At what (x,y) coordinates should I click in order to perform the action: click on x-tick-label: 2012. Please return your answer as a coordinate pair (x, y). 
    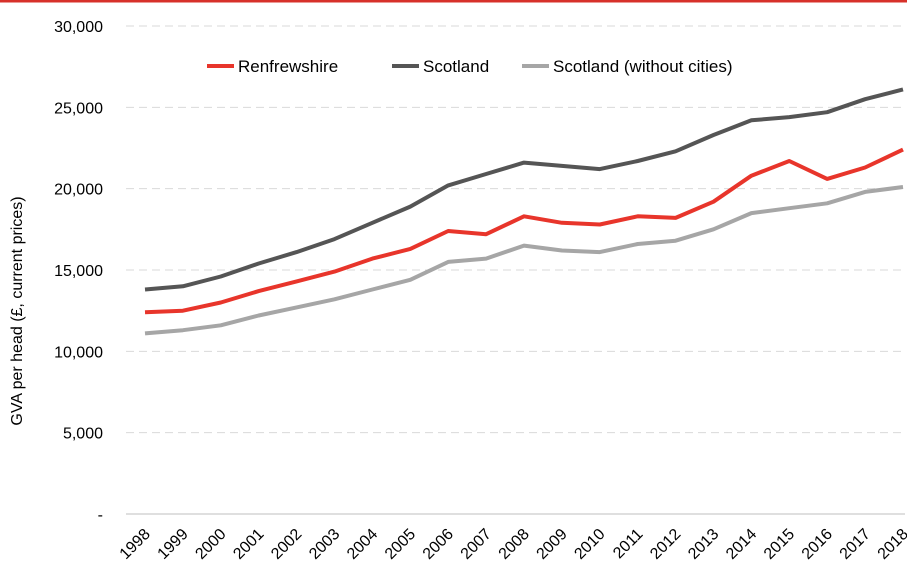
    Looking at the image, I should click on (665, 544).